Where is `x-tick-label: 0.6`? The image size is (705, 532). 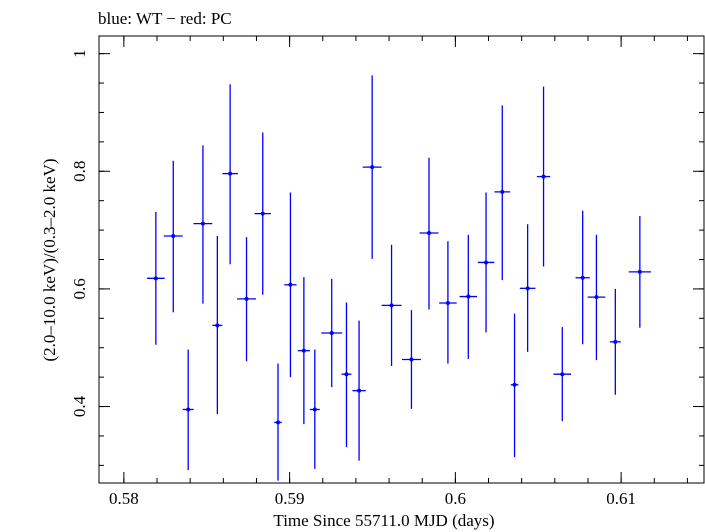 x-tick-label: 0.6 is located at coordinates (455, 498).